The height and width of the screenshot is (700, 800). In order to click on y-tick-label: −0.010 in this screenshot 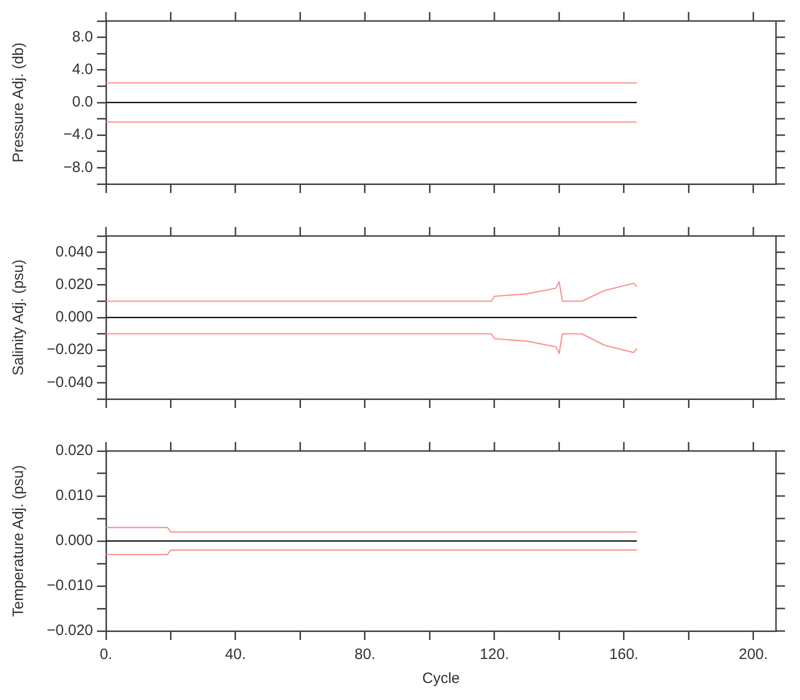, I will do `click(69, 585)`.